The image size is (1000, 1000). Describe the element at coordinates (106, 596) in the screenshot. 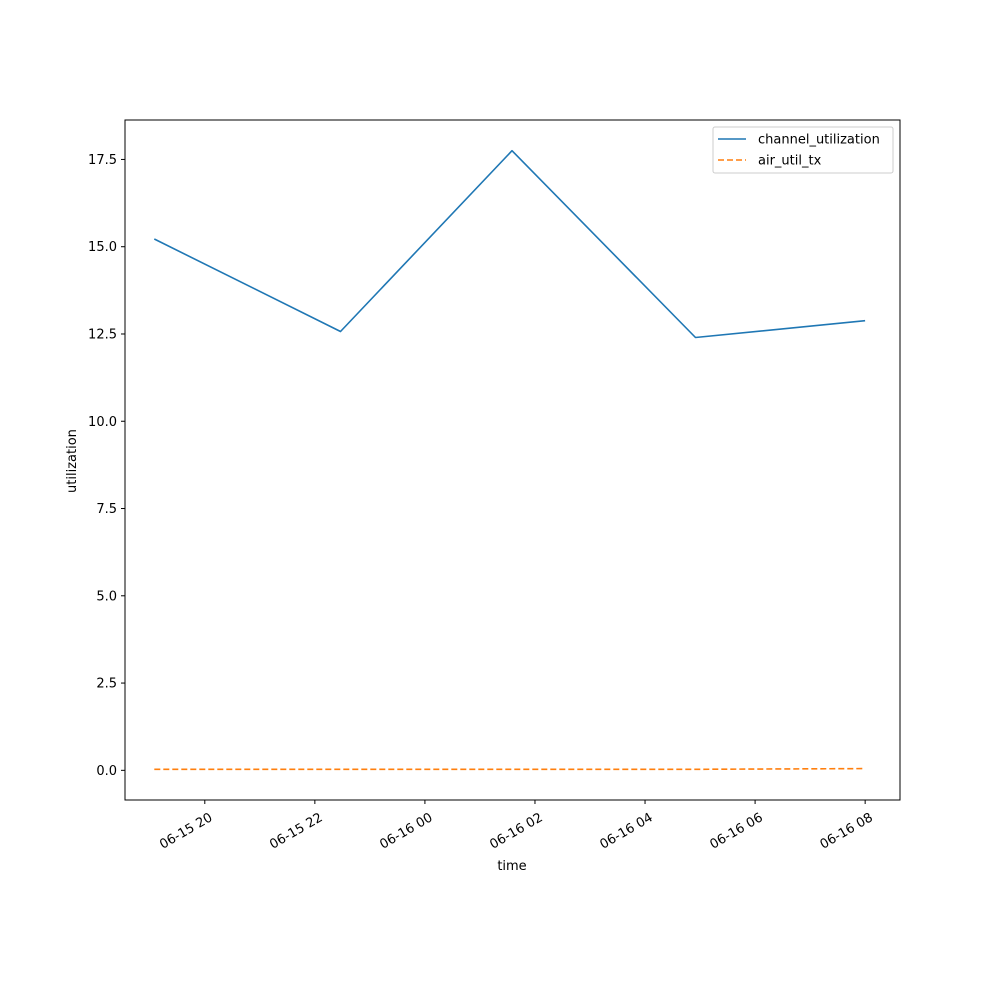

I see `y-tick-label: 5.0` at that location.